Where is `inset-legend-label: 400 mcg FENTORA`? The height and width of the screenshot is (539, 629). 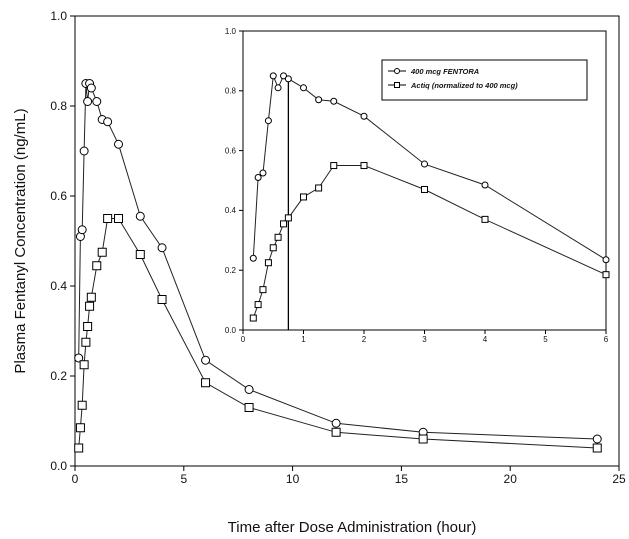 inset-legend-label: 400 mcg FENTORA is located at coordinates (444, 71).